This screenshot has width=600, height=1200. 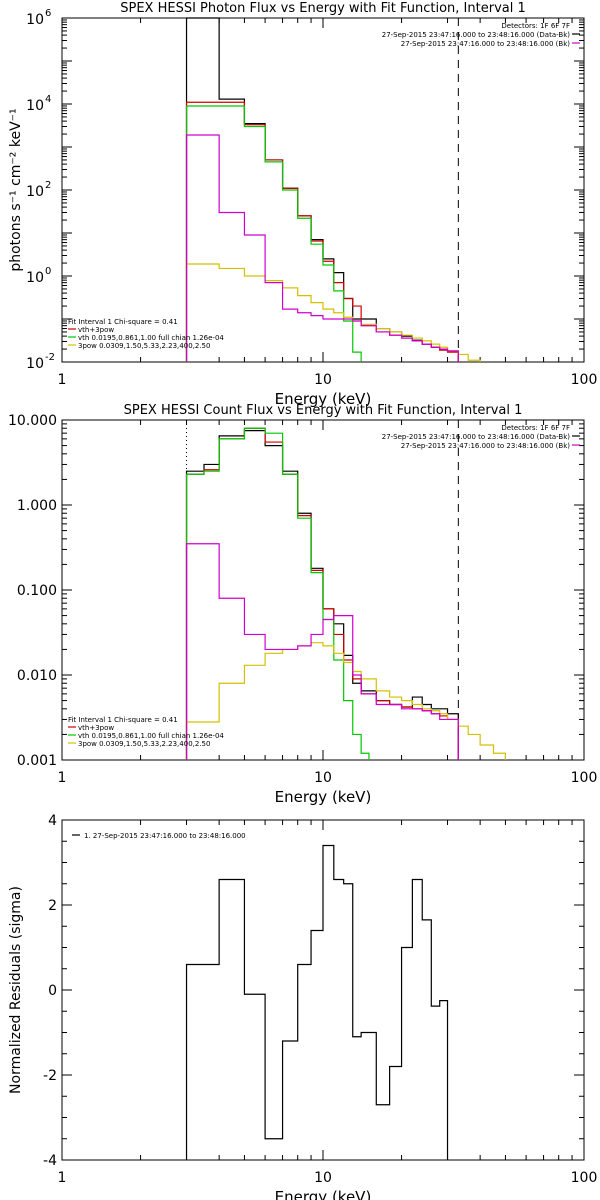 What do you see at coordinates (50, 1161) in the screenshot?
I see `y-tick-label: -4` at bounding box center [50, 1161].